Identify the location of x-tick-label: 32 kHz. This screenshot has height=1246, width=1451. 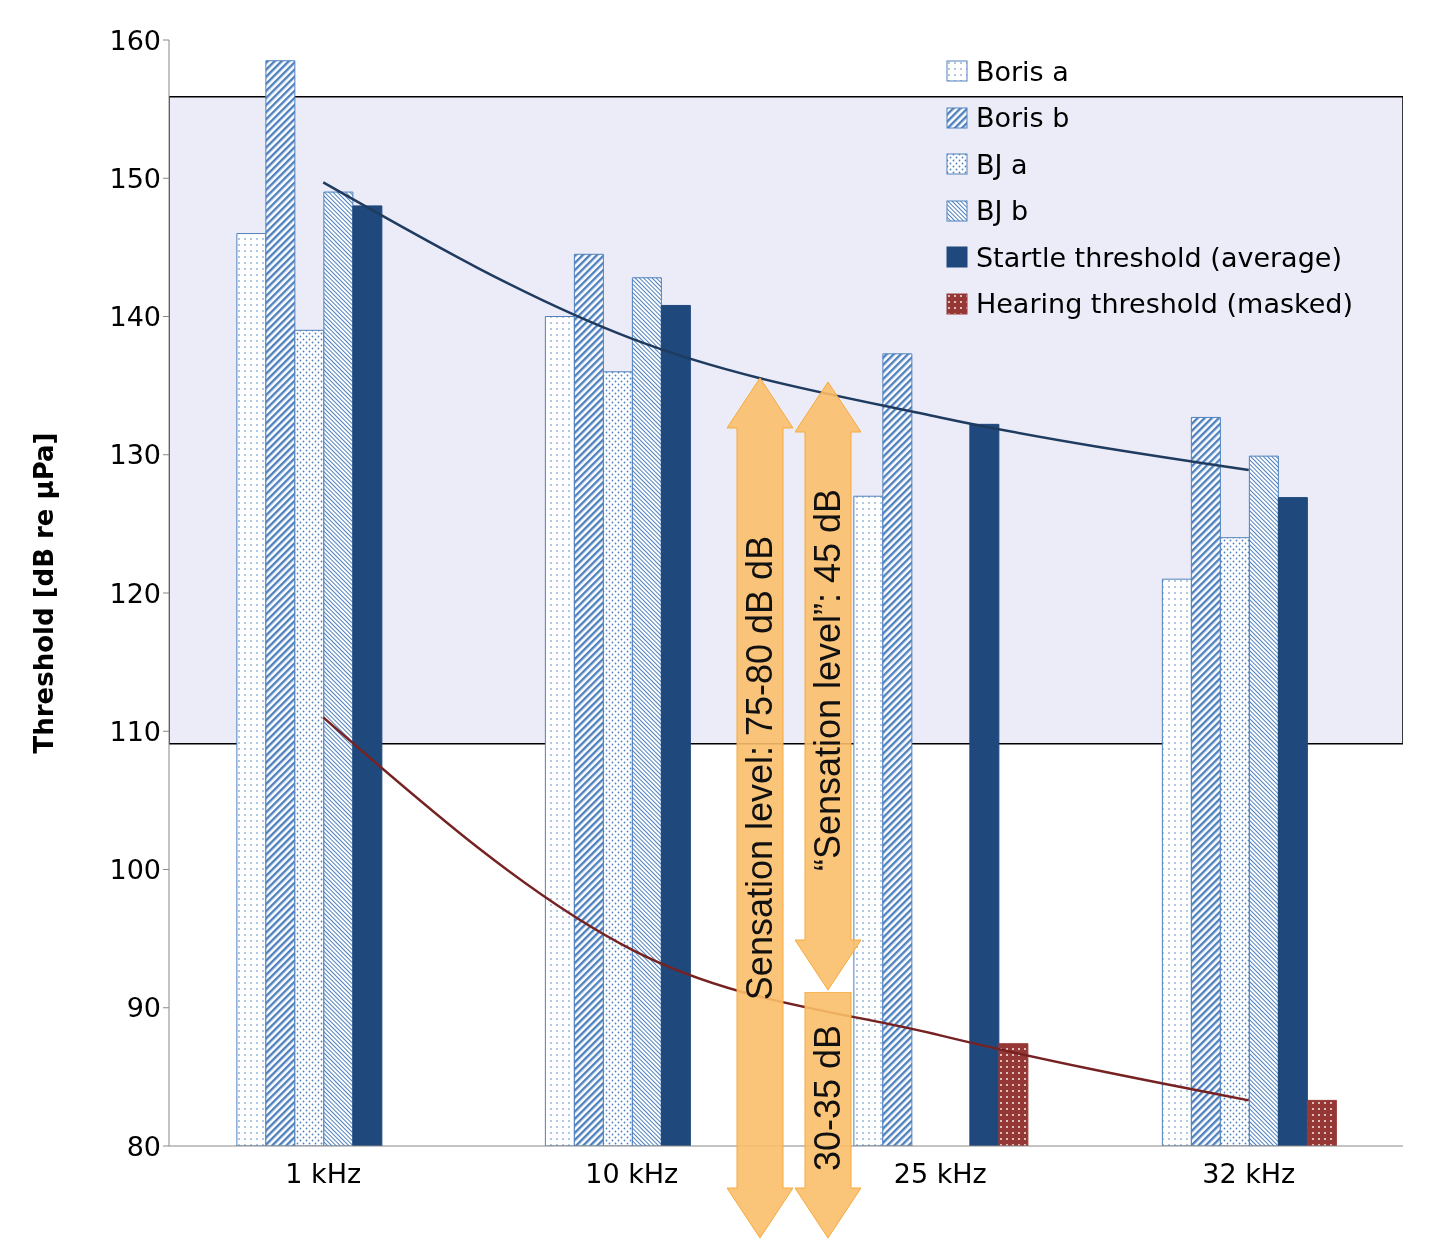
(1249, 1174).